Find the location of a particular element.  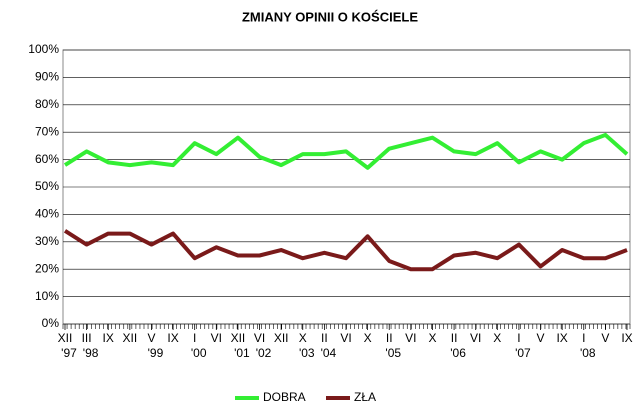

x-year-label: '01 is located at coordinates (242, 353).